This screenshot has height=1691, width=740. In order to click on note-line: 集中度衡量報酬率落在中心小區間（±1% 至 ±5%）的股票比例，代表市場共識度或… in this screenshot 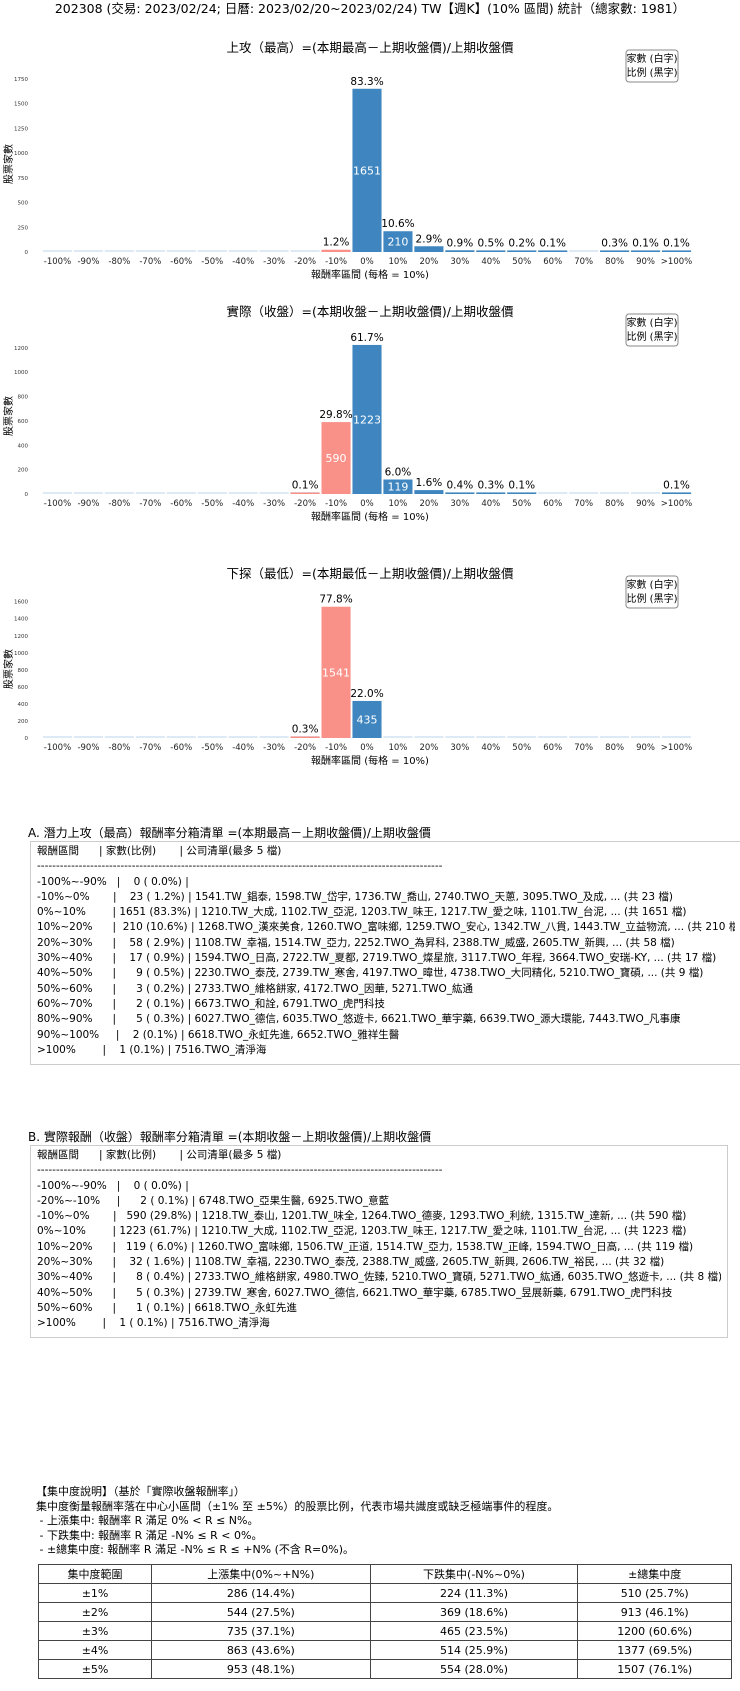, I will do `click(297, 1506)`.